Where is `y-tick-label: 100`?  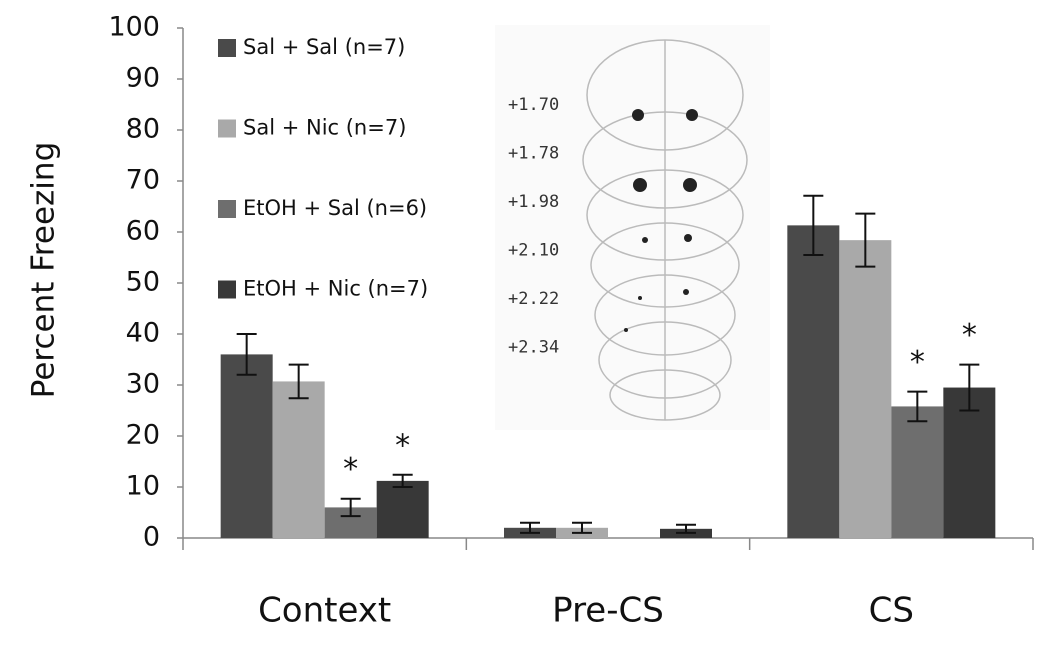 y-tick-label: 100 is located at coordinates (134, 27).